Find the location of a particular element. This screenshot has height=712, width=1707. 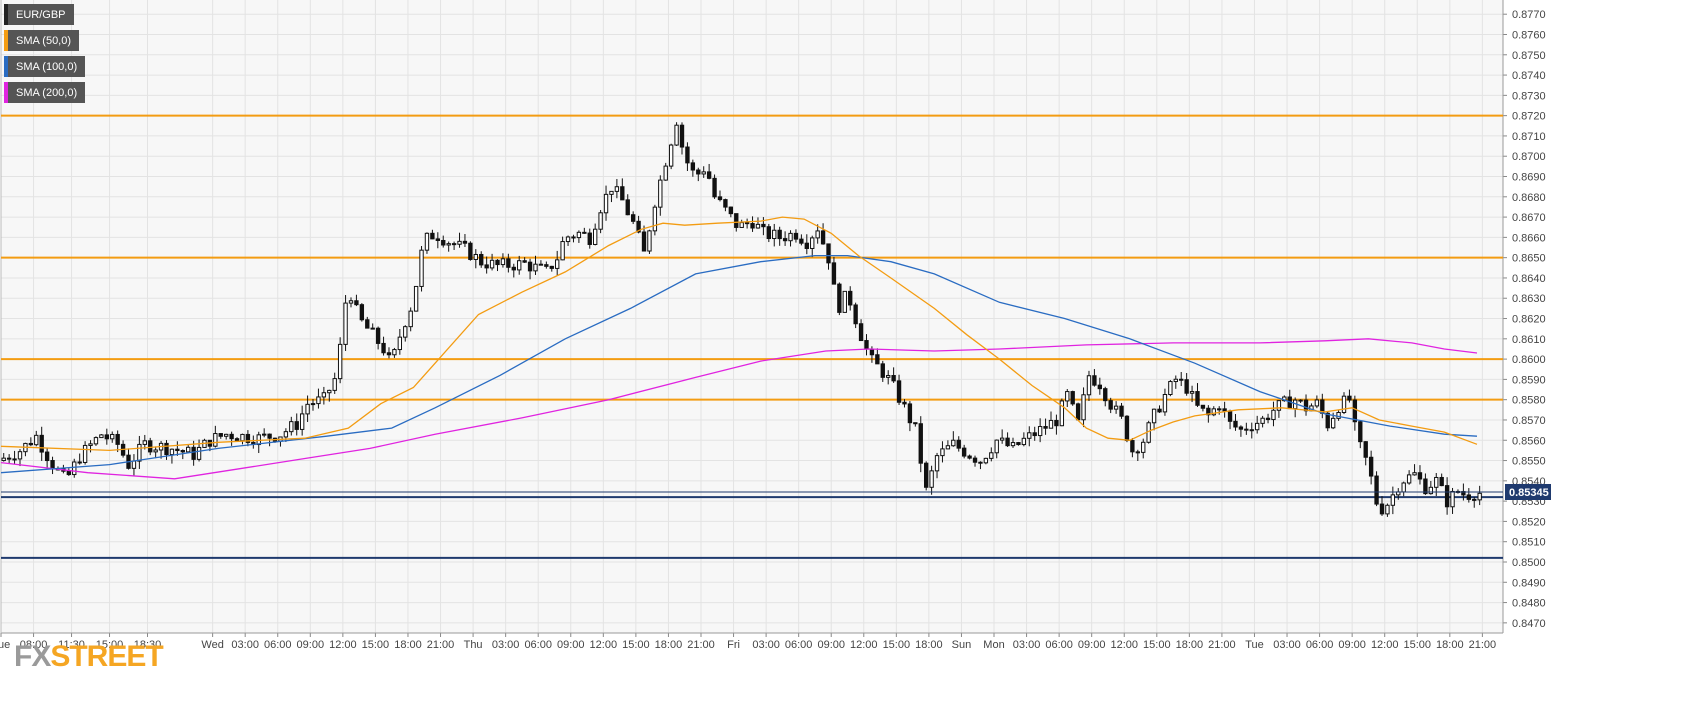

y-tick-label: 0.8740 is located at coordinates (1529, 76).